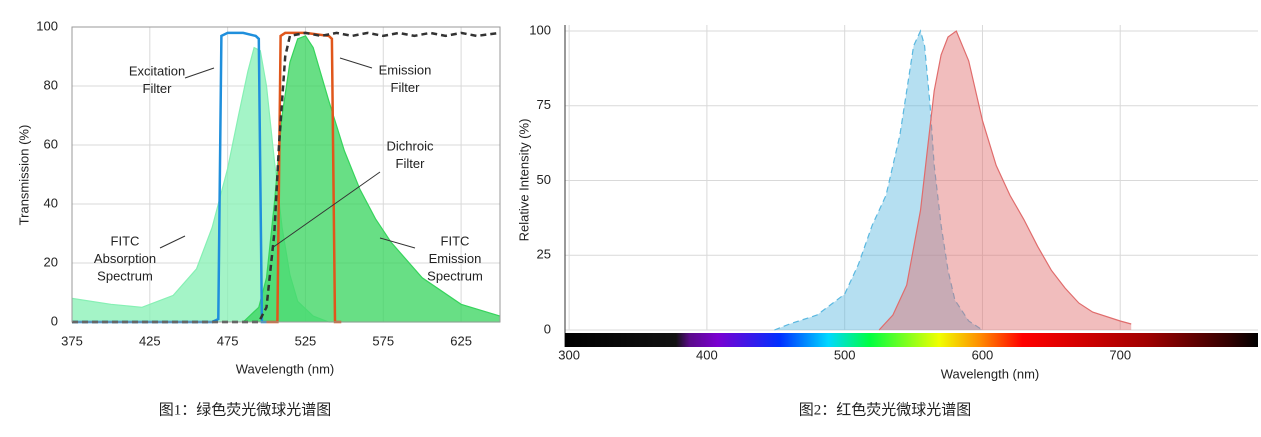 The width and height of the screenshot is (1261, 437). What do you see at coordinates (544, 254) in the screenshot?
I see `y-tick-label: 25` at bounding box center [544, 254].